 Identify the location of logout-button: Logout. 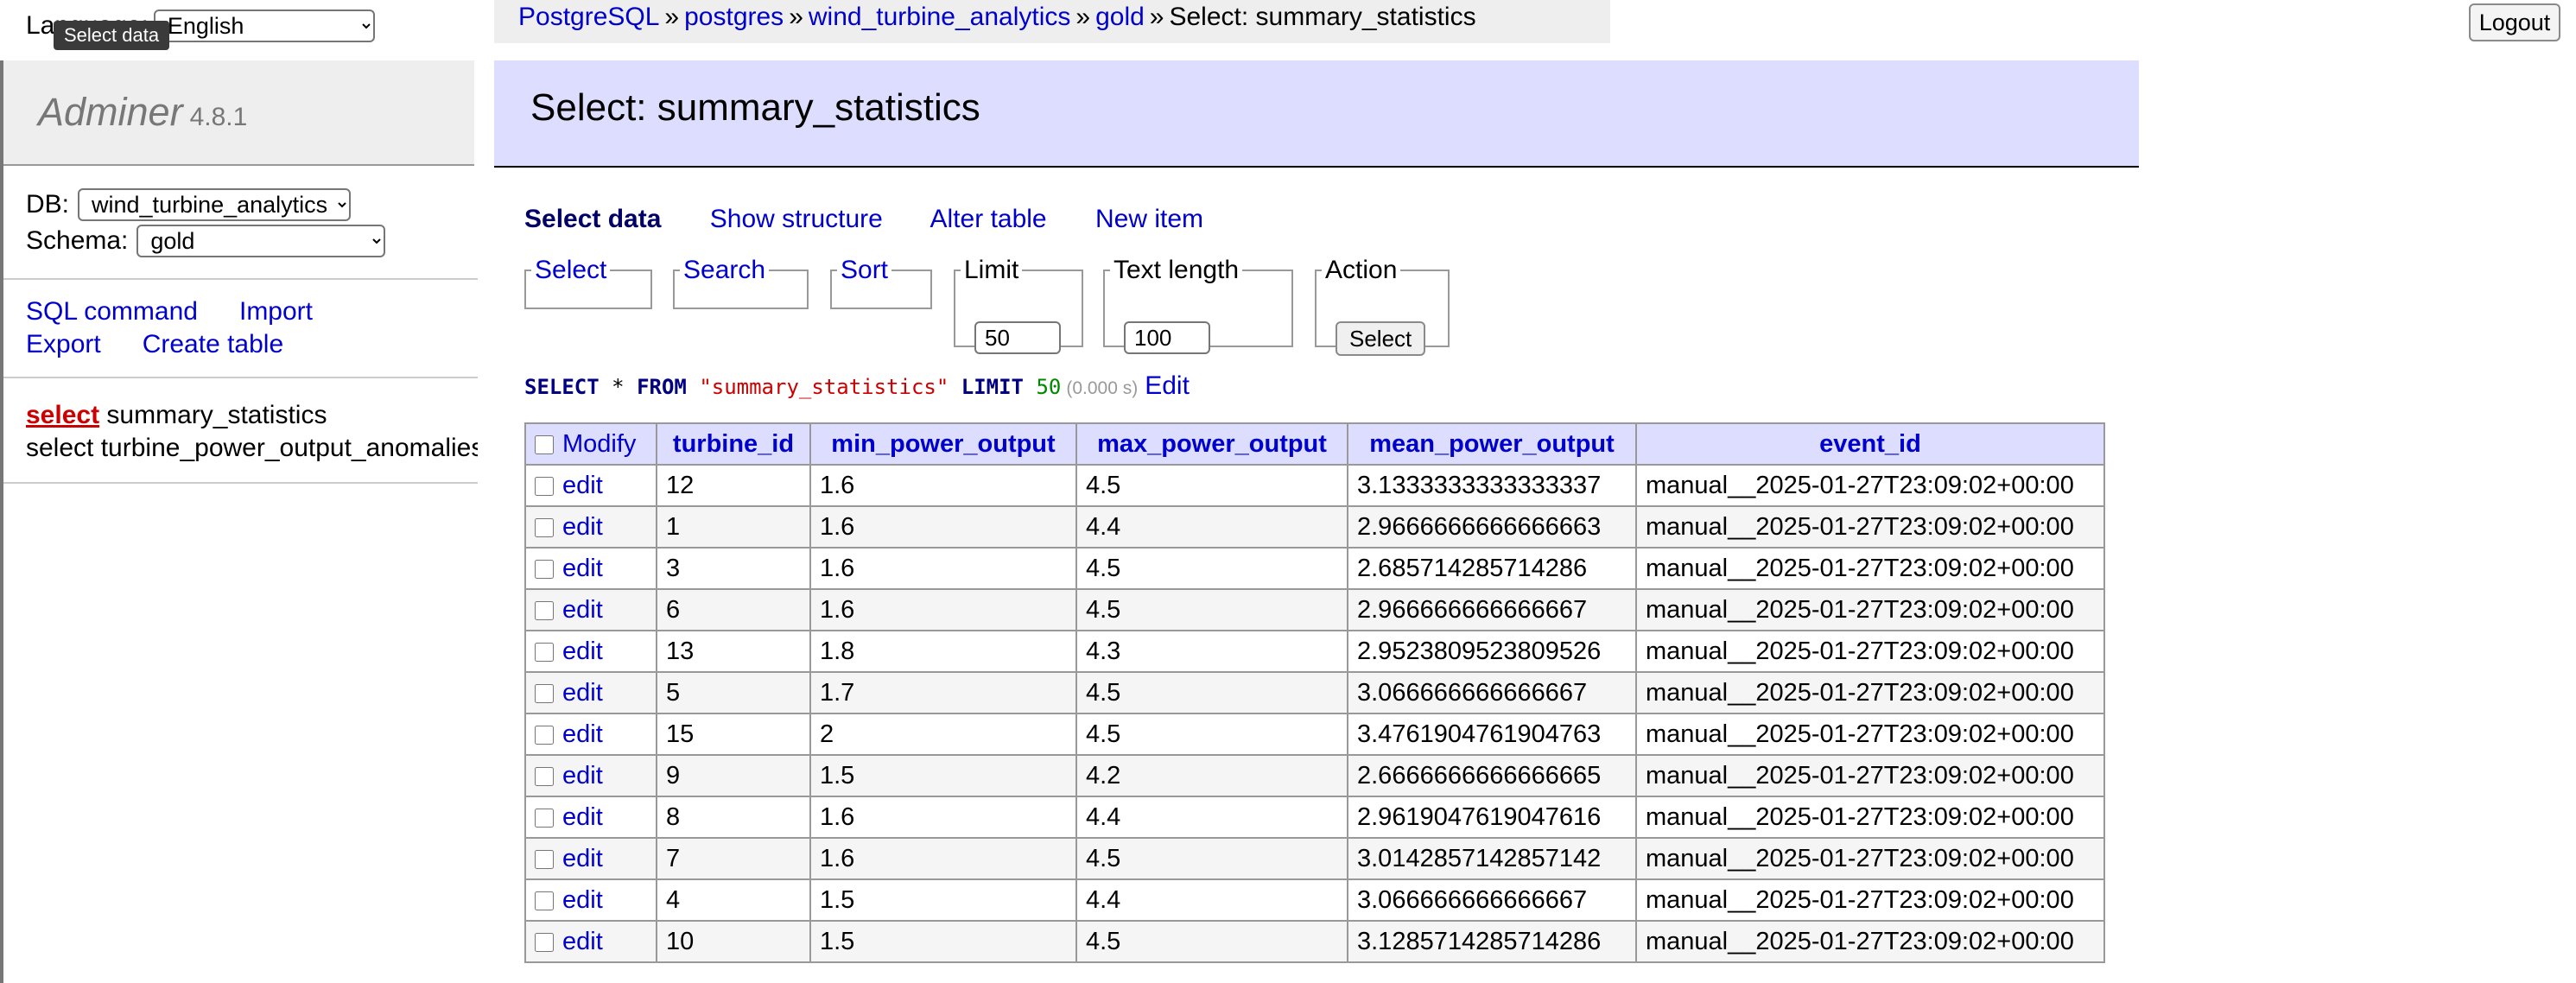
(2514, 22).